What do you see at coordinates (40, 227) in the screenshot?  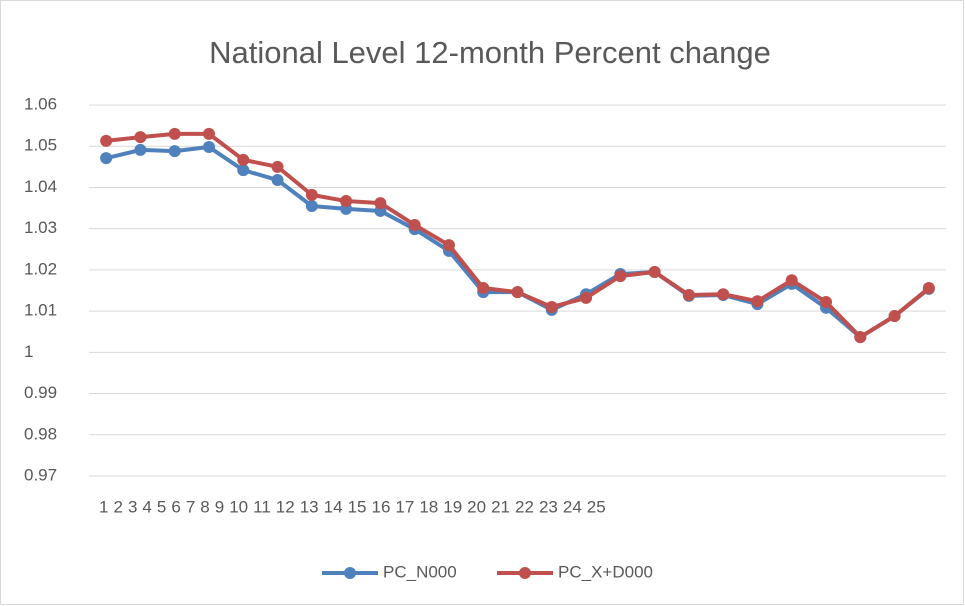 I see `y-tick-label: 1.03` at bounding box center [40, 227].